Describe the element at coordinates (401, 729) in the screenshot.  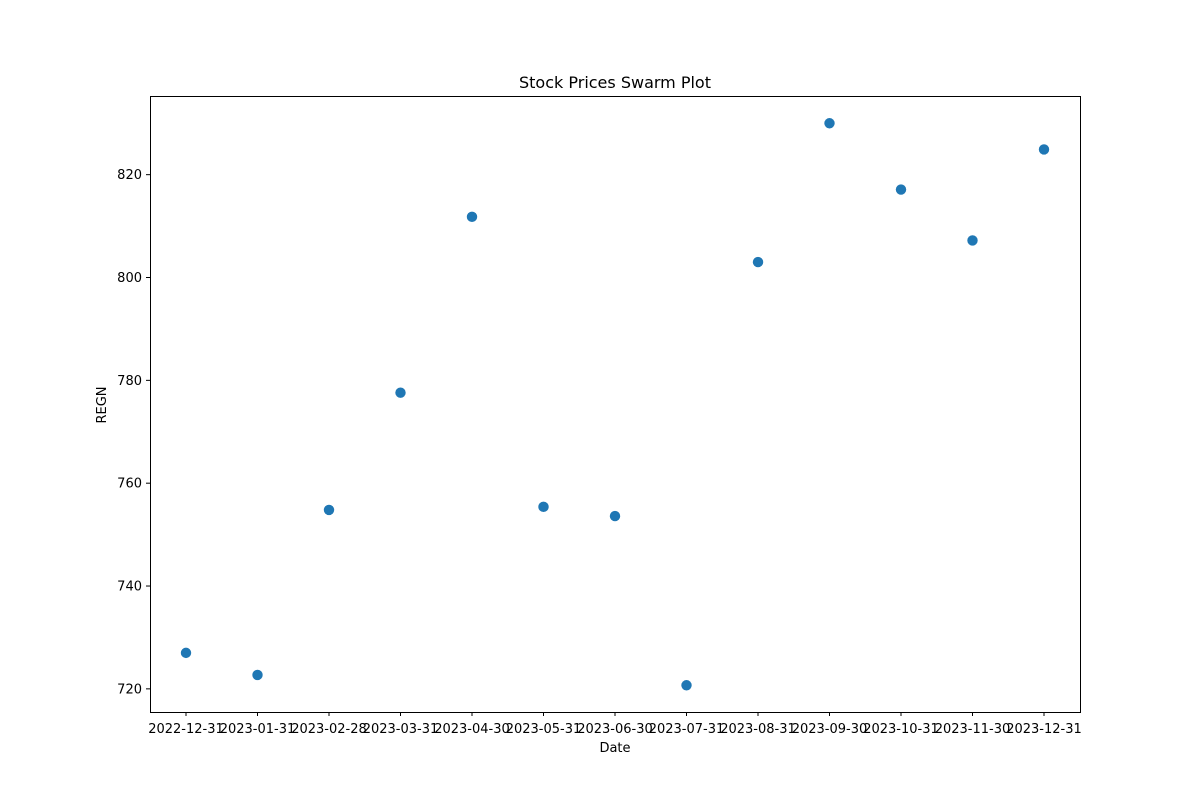
I see `x-tick-label: 2023-03-31` at that location.